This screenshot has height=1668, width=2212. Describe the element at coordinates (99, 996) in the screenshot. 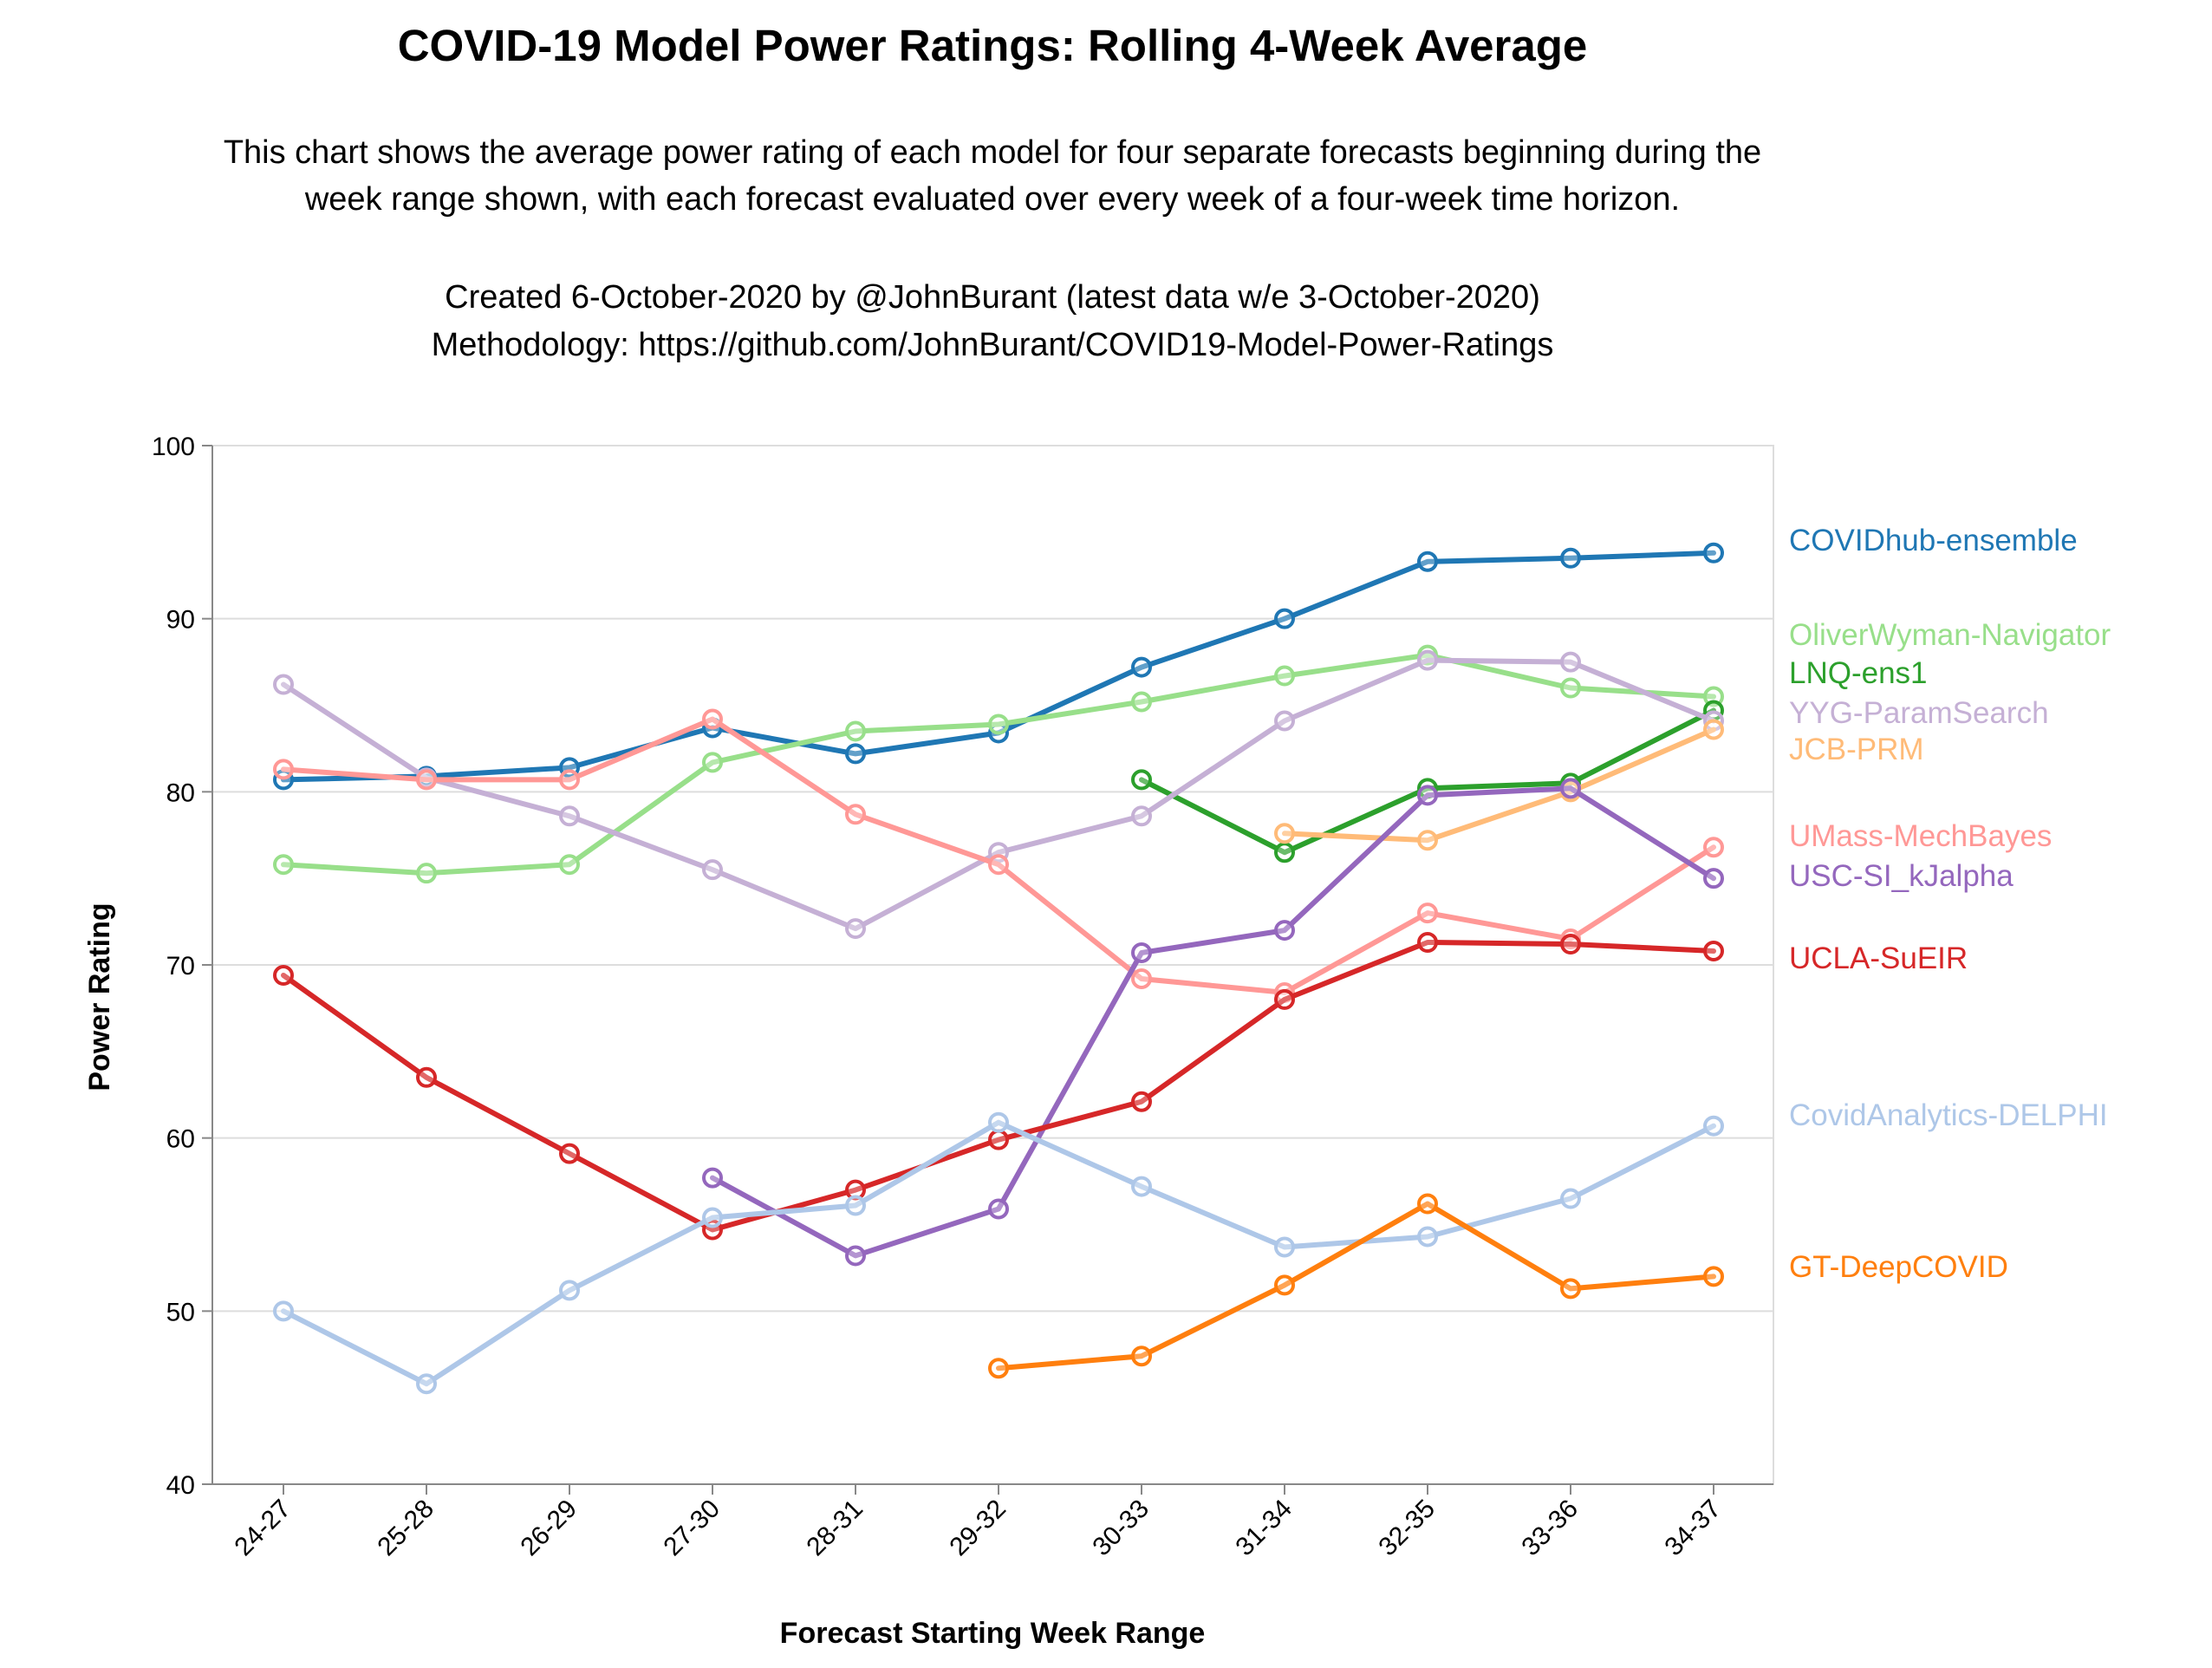

I see `y-axis-title: Power Rating` at that location.